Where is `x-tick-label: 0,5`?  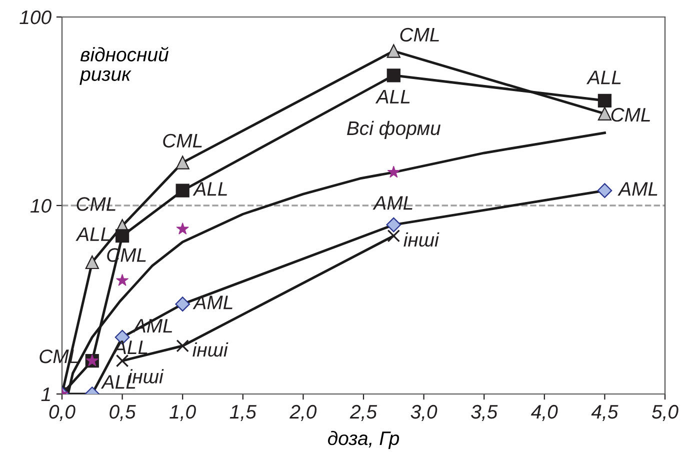 x-tick-label: 0,5 is located at coordinates (123, 412).